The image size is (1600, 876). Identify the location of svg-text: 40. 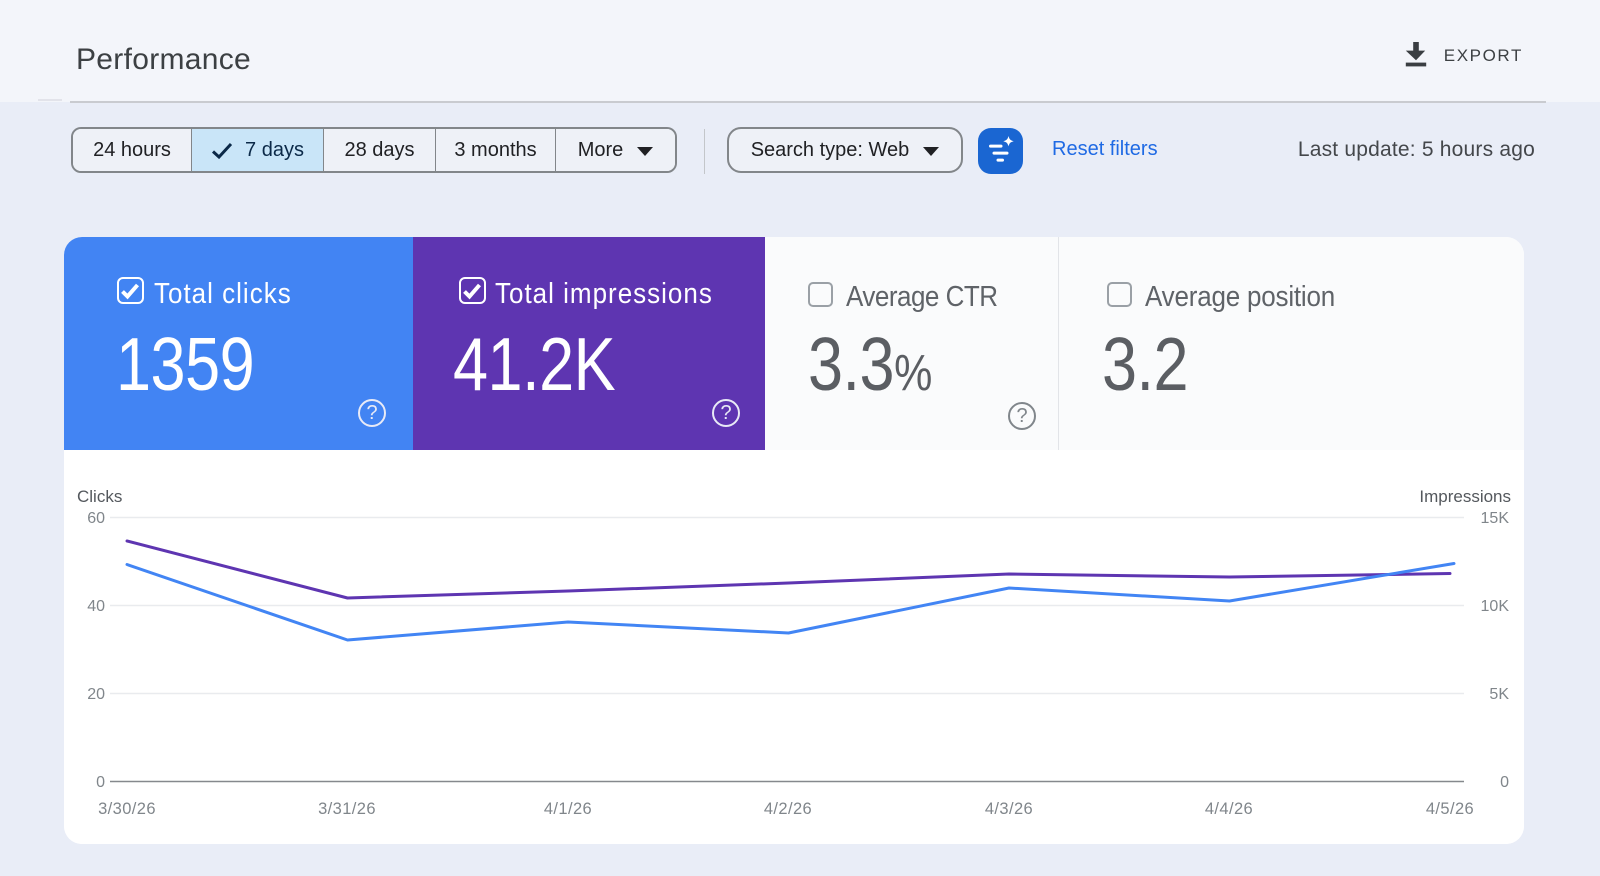
(96, 606).